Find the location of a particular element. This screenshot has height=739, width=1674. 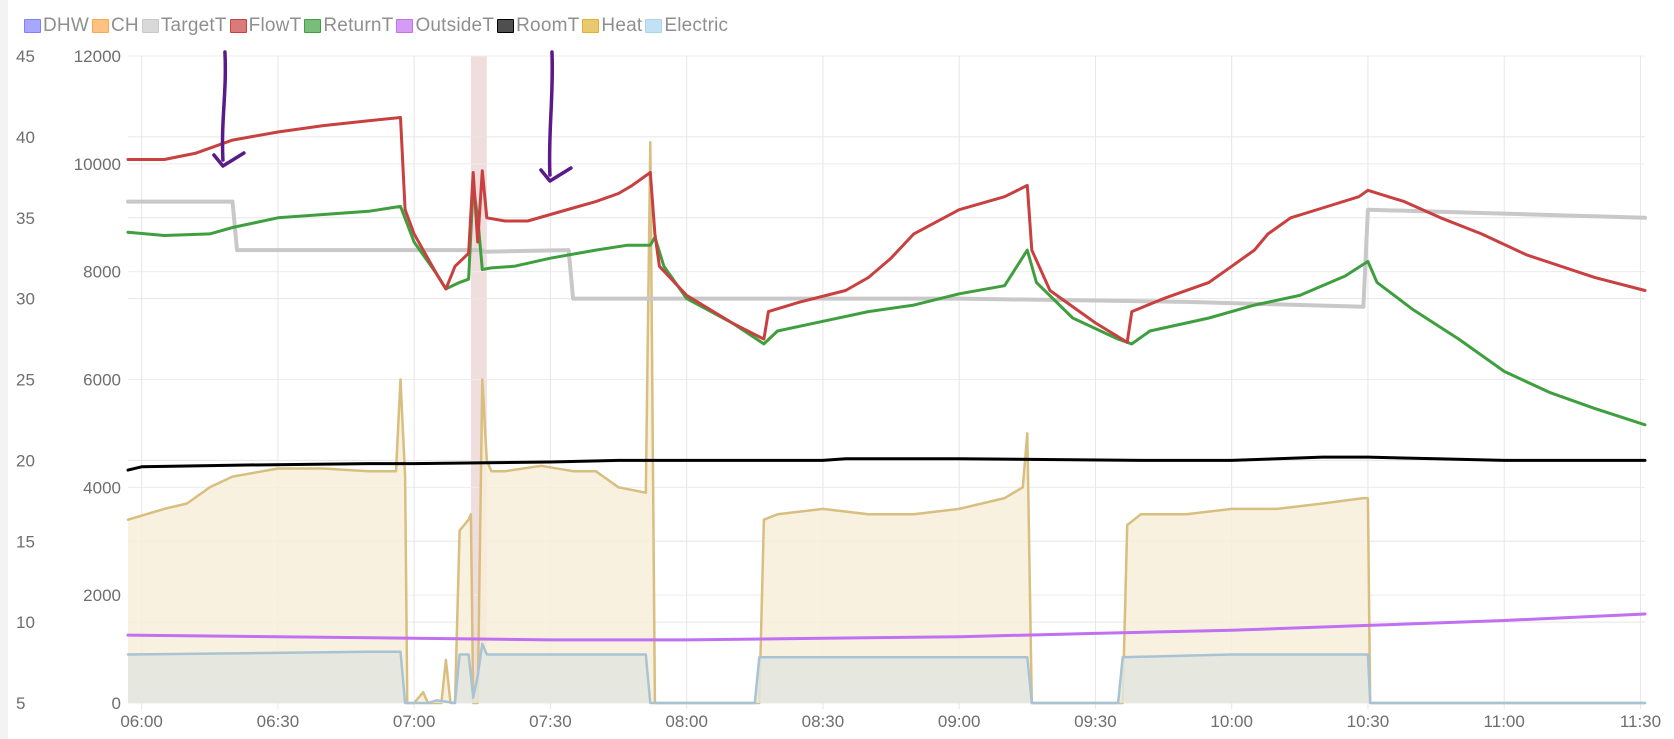

y-tick-label-temp: 20 is located at coordinates (25, 460).